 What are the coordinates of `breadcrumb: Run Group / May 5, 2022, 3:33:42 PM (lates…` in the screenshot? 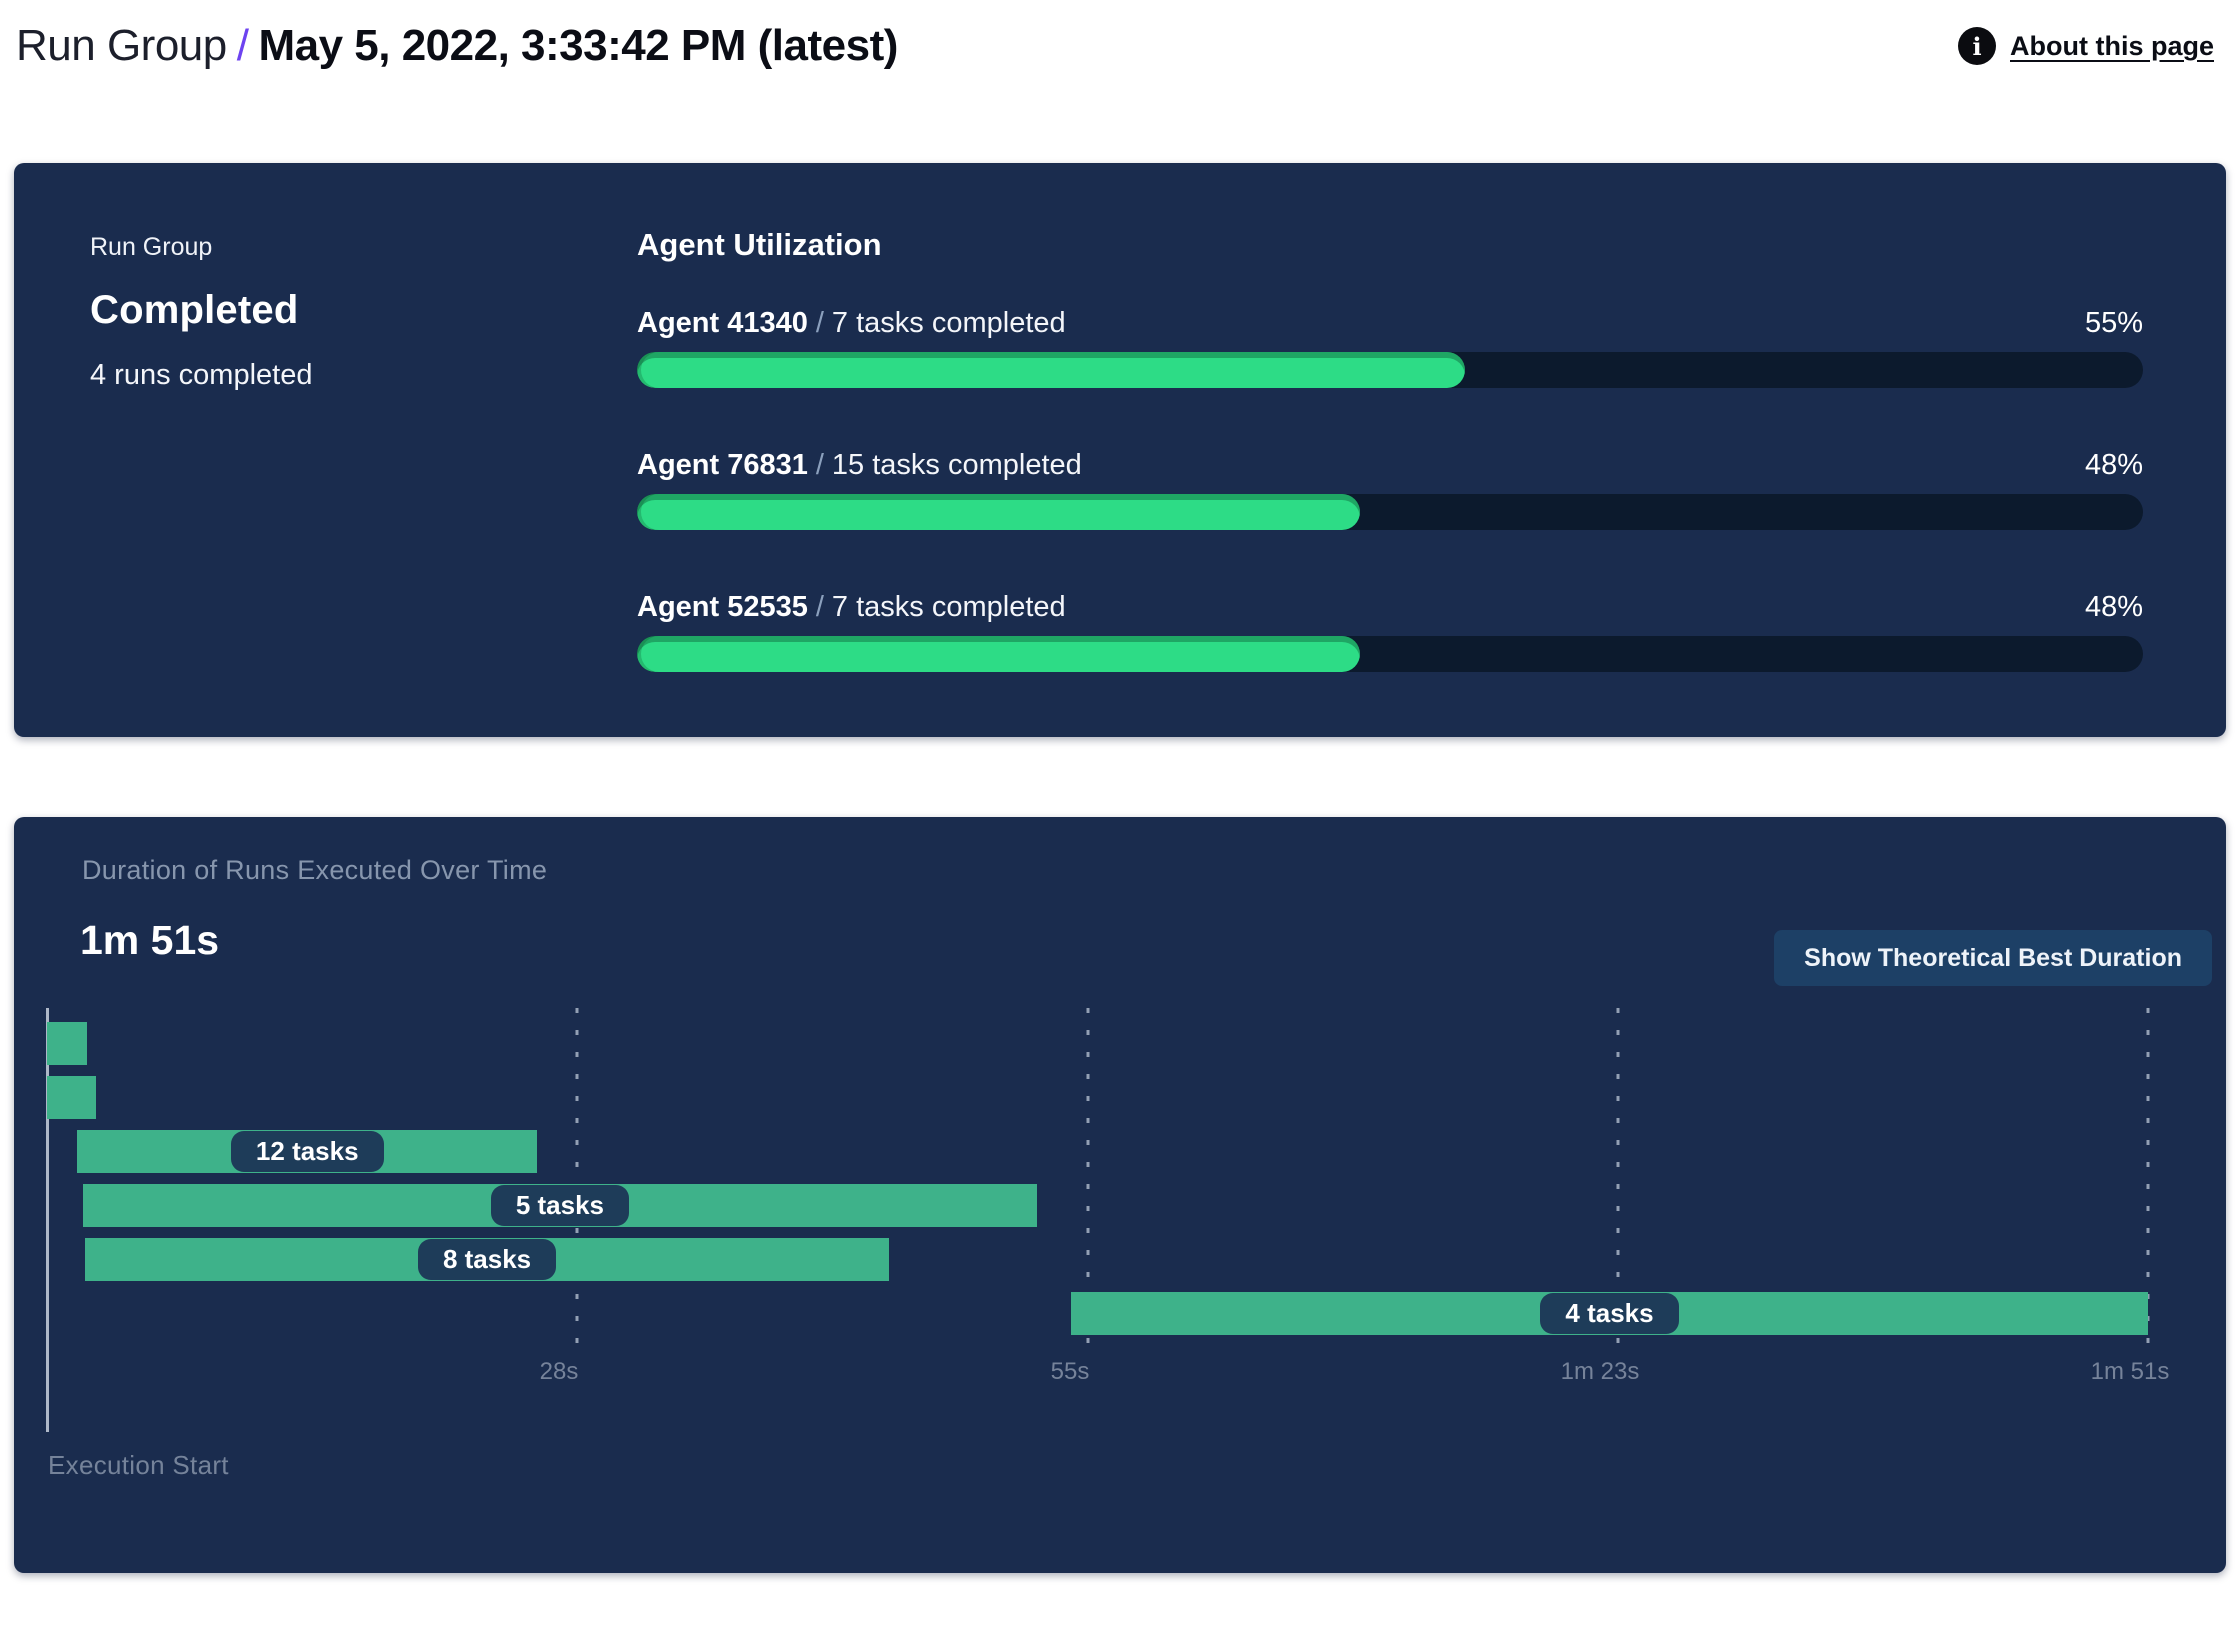 It's located at (457, 46).